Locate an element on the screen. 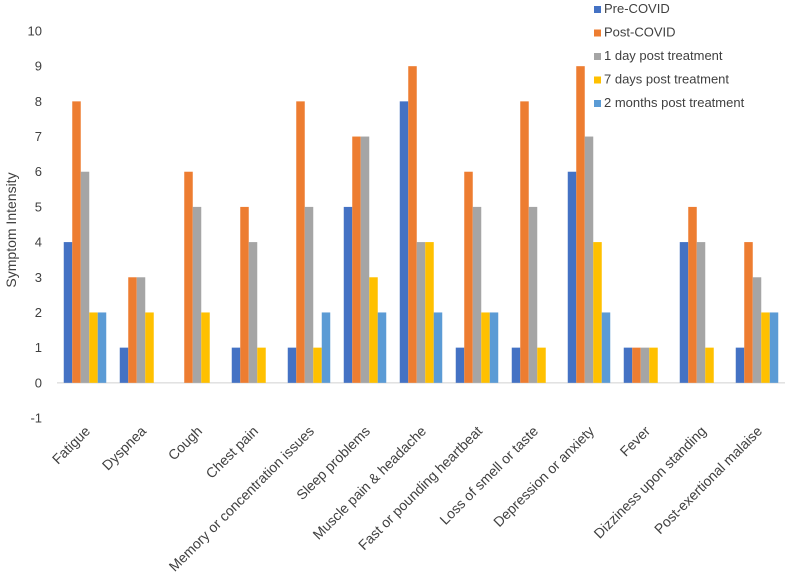 This screenshot has height=587, width=787. y-tick-label: 7 is located at coordinates (38, 136).